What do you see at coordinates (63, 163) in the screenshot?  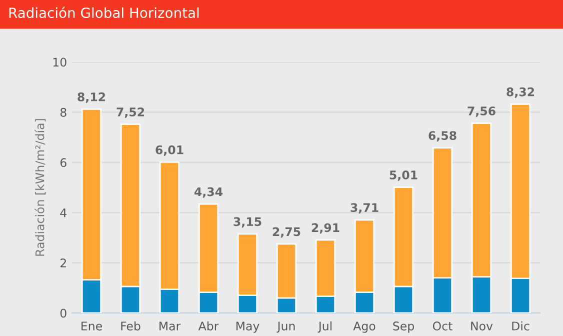 I see `y-tick-label: 6` at bounding box center [63, 163].